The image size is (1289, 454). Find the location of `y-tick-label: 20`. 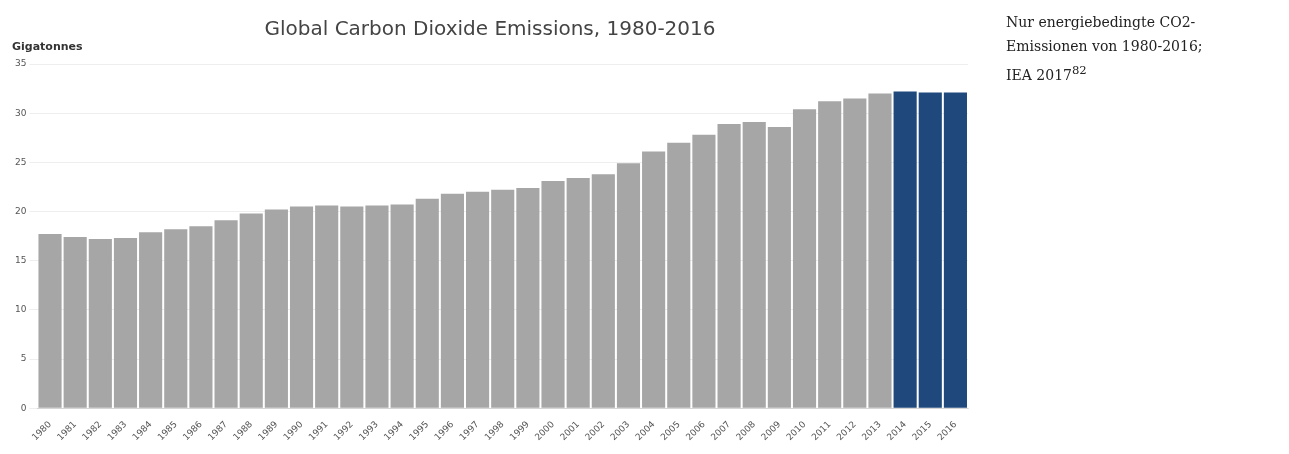

y-tick-label: 20 is located at coordinates (21, 210).